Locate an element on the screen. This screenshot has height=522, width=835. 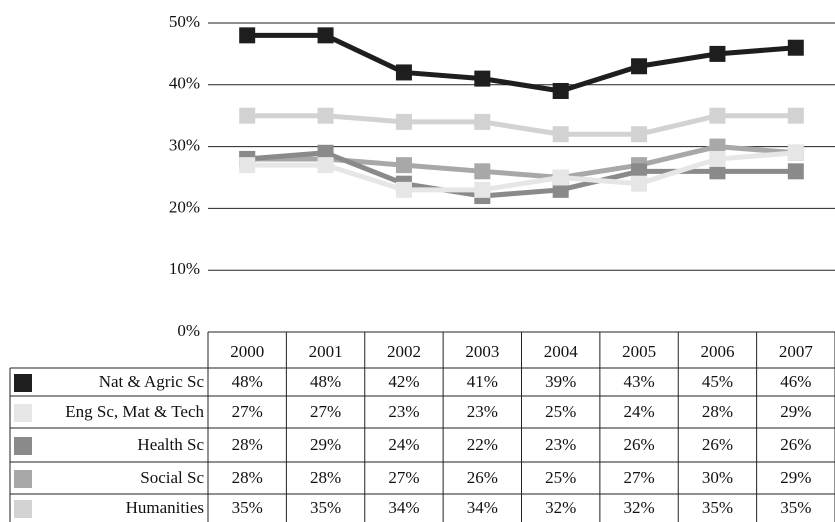
x-tick-label: 2000 is located at coordinates (247, 351).